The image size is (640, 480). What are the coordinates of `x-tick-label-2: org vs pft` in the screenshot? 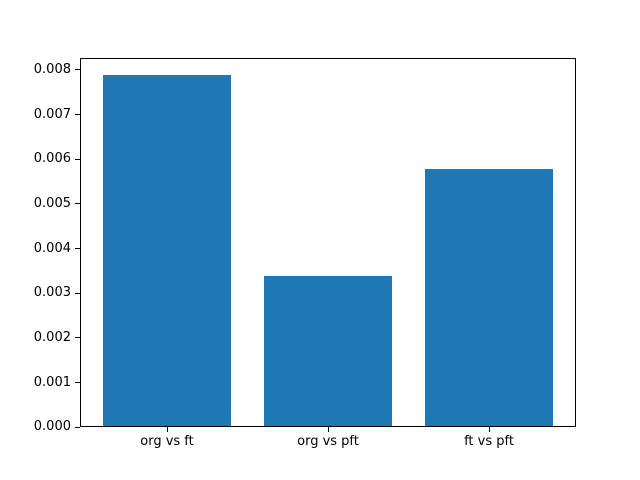 It's located at (328, 442).